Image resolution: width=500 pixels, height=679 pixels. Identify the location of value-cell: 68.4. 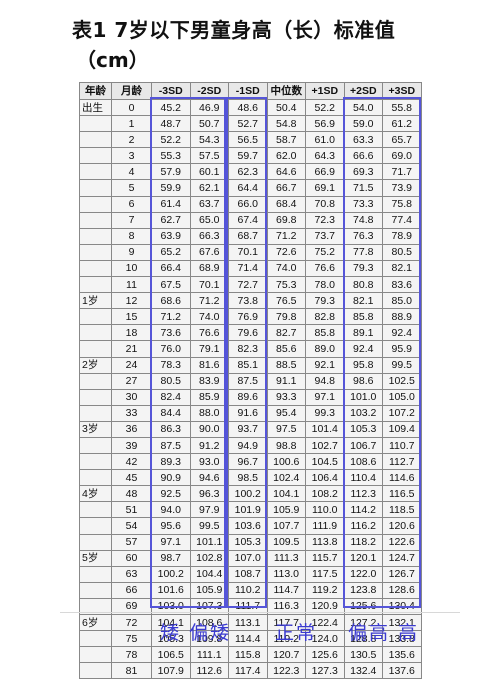
(286, 204).